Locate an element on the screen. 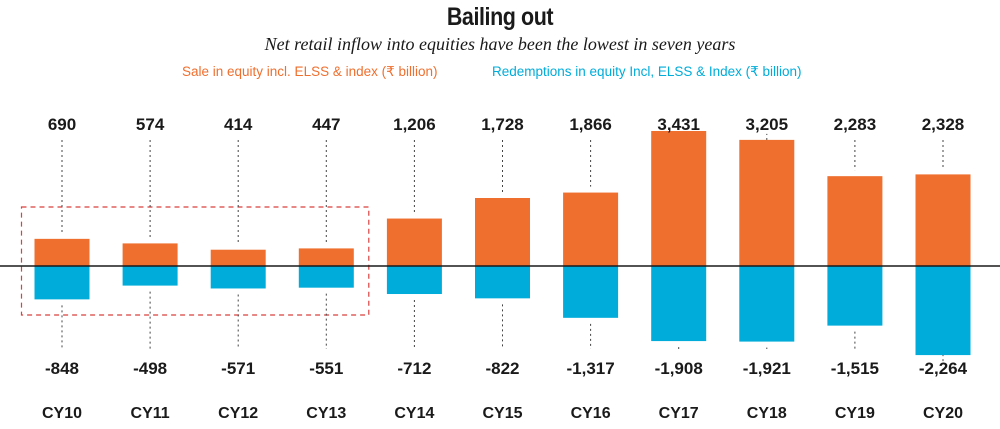  category-label: CY19 is located at coordinates (855, 413).